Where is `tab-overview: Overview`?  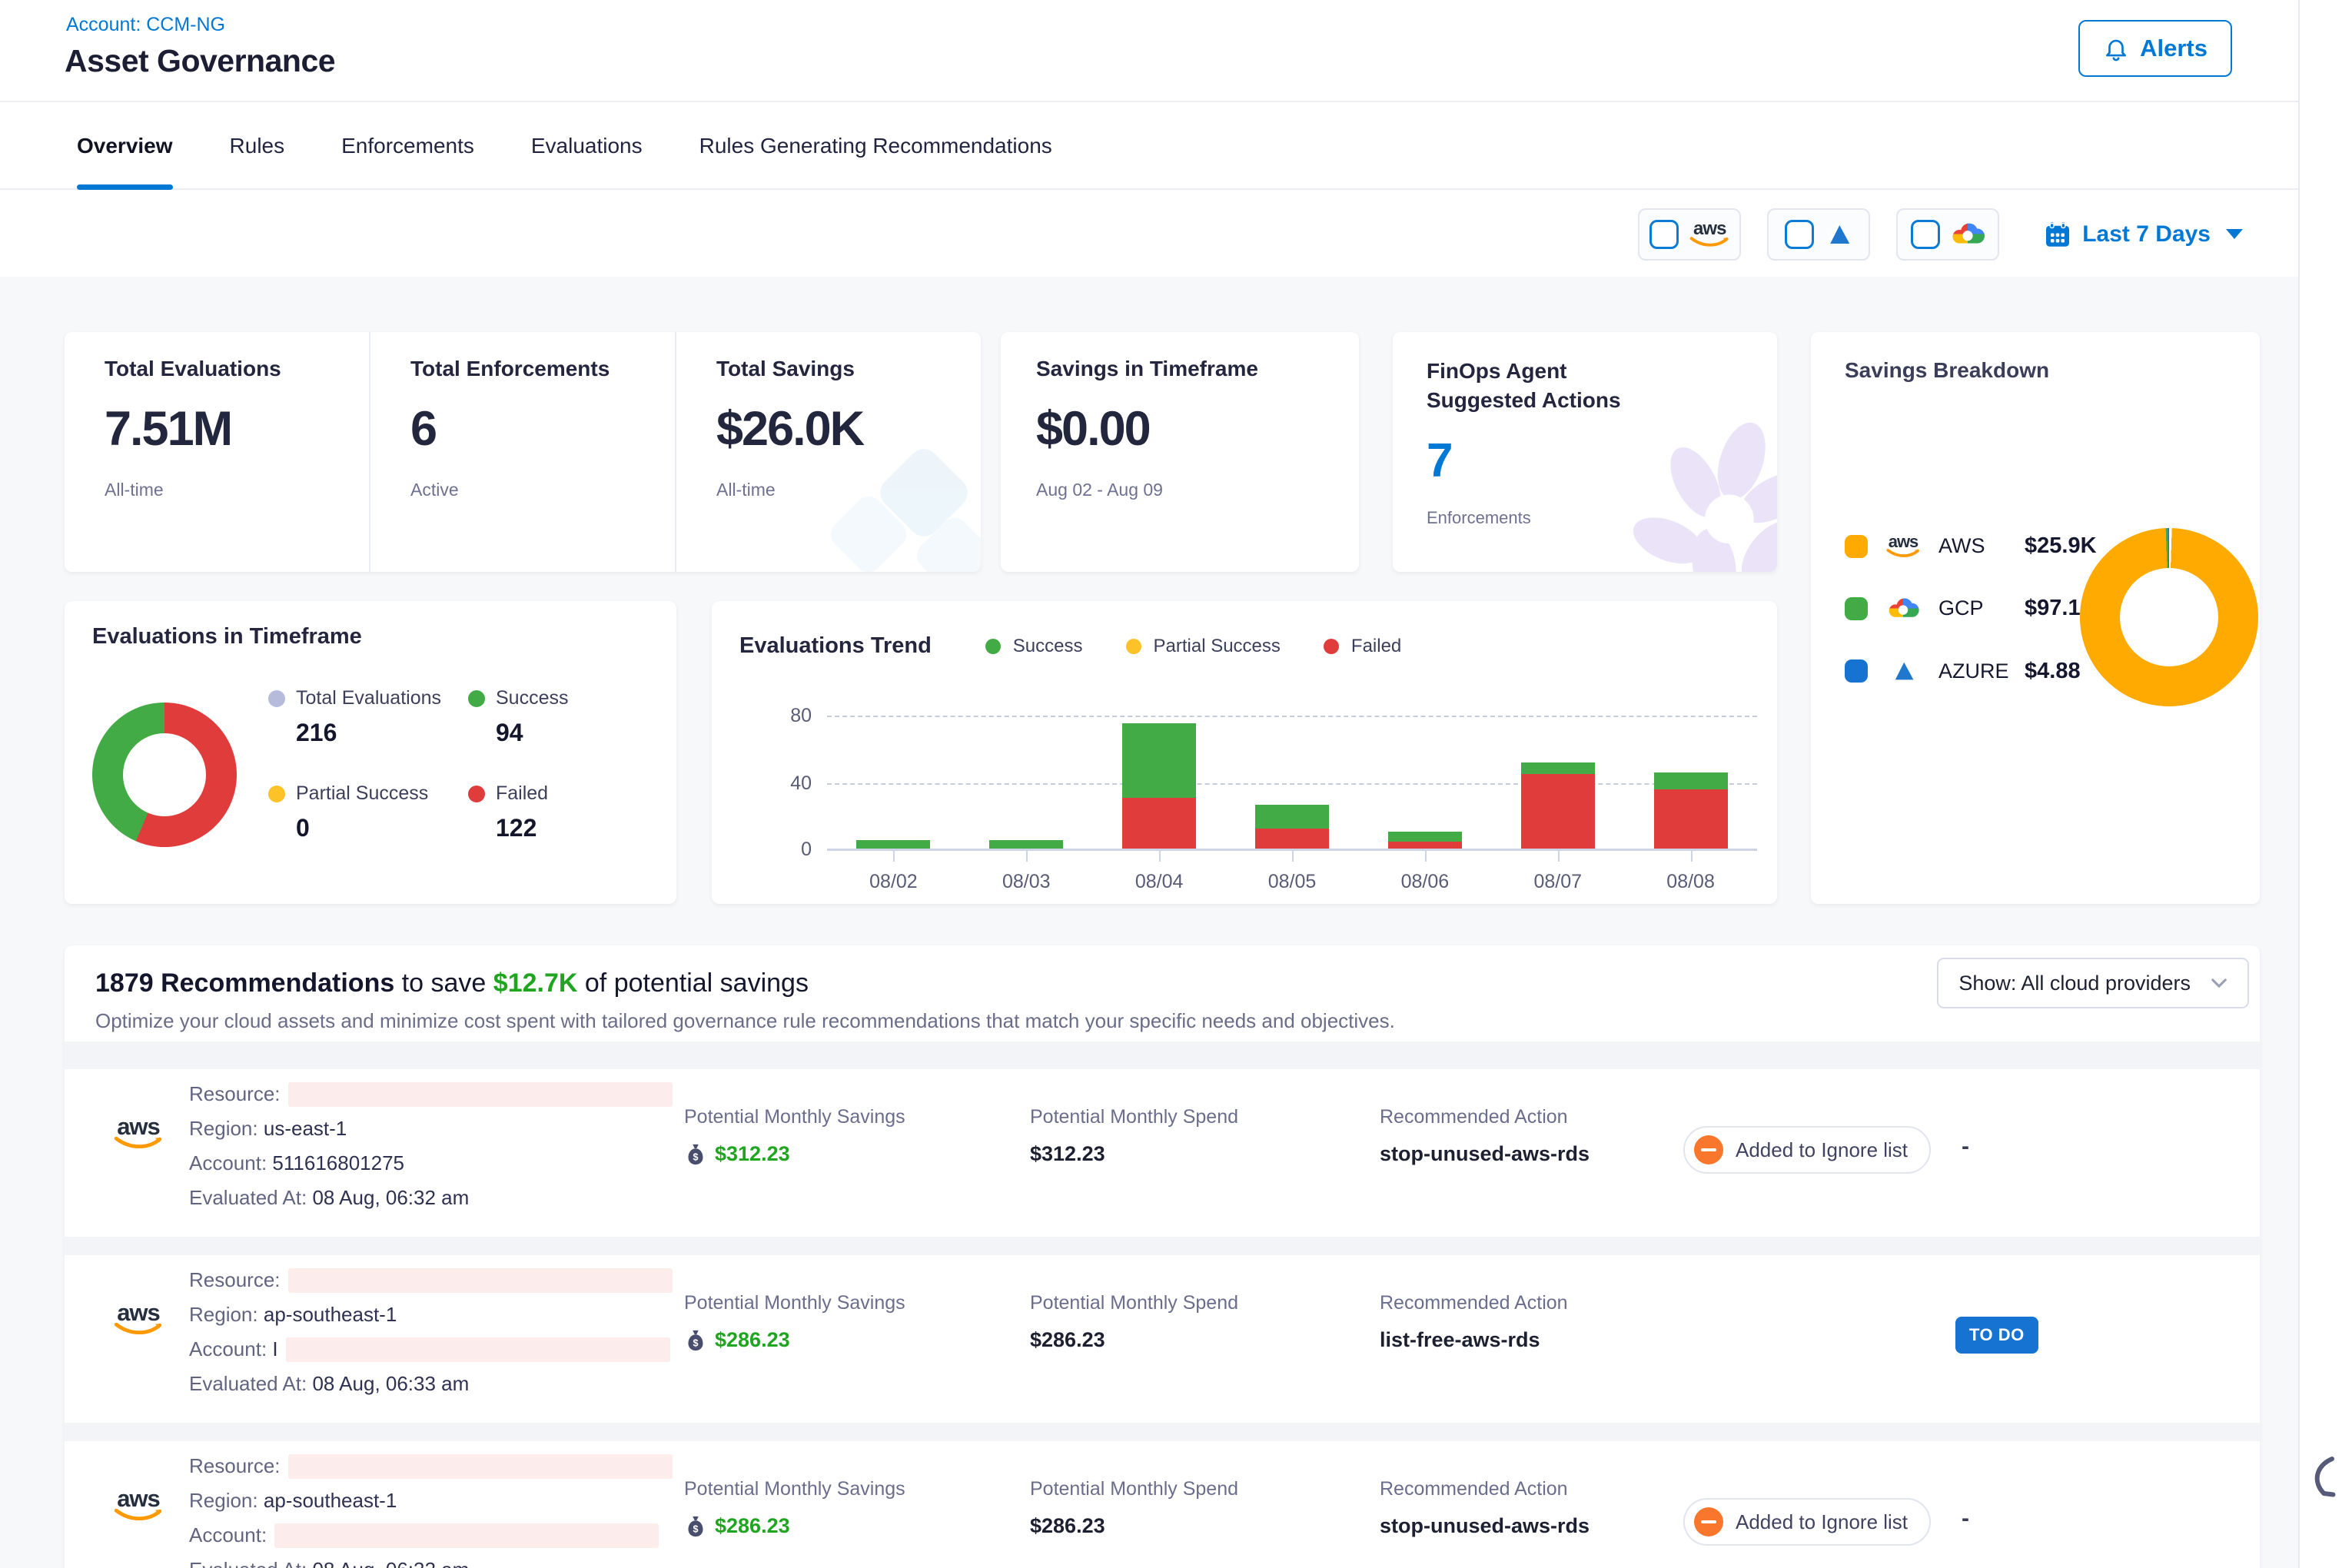 tab-overview: Overview is located at coordinates (125, 147).